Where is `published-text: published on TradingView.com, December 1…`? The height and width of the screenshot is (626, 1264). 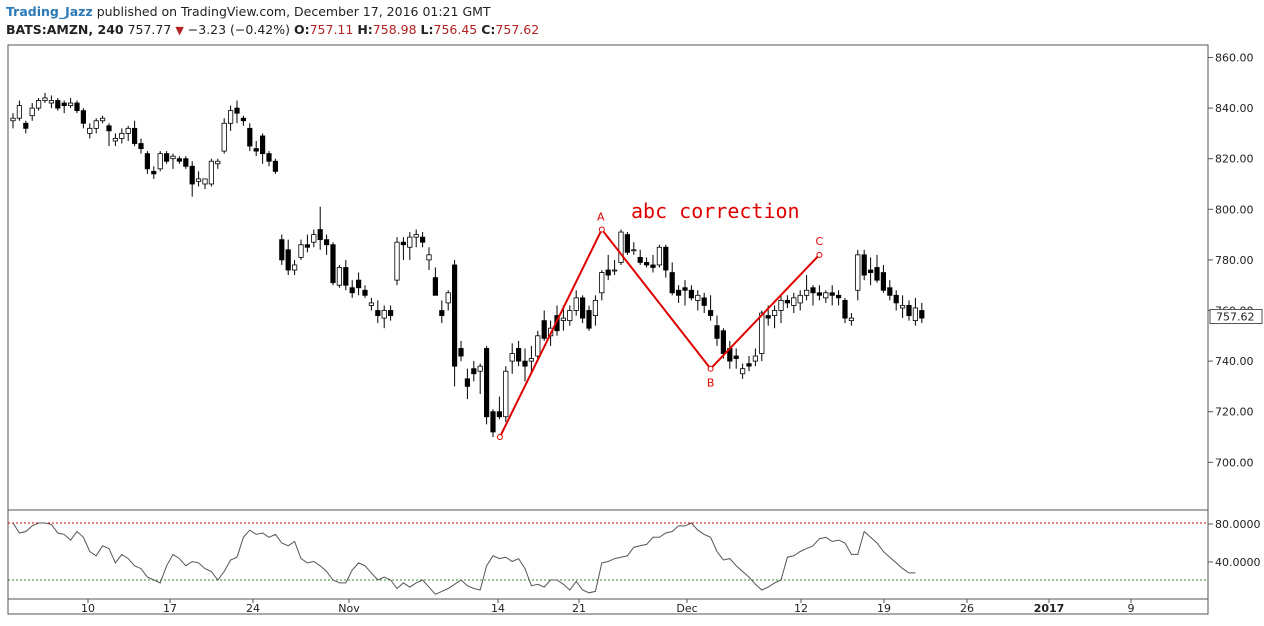 published-text: published on TradingView.com, December 1… is located at coordinates (293, 11).